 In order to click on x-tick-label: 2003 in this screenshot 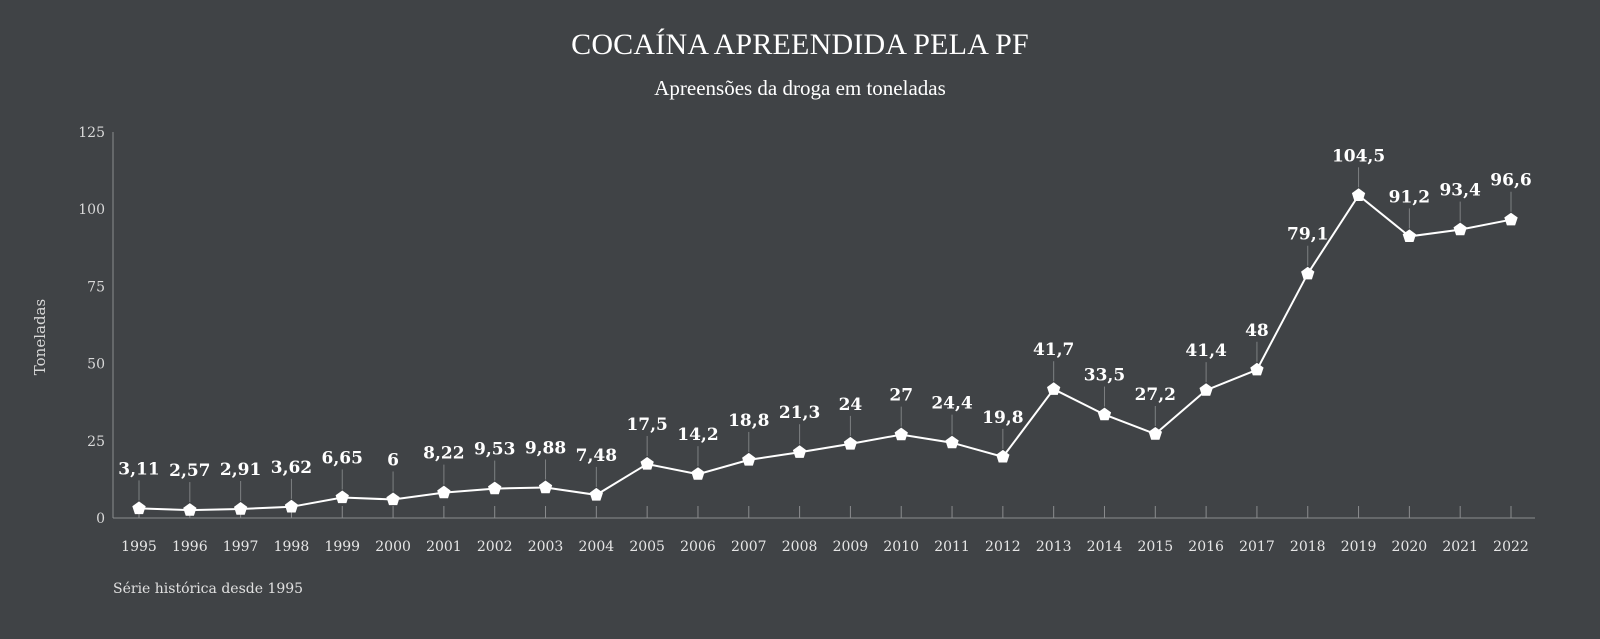, I will do `click(546, 547)`.